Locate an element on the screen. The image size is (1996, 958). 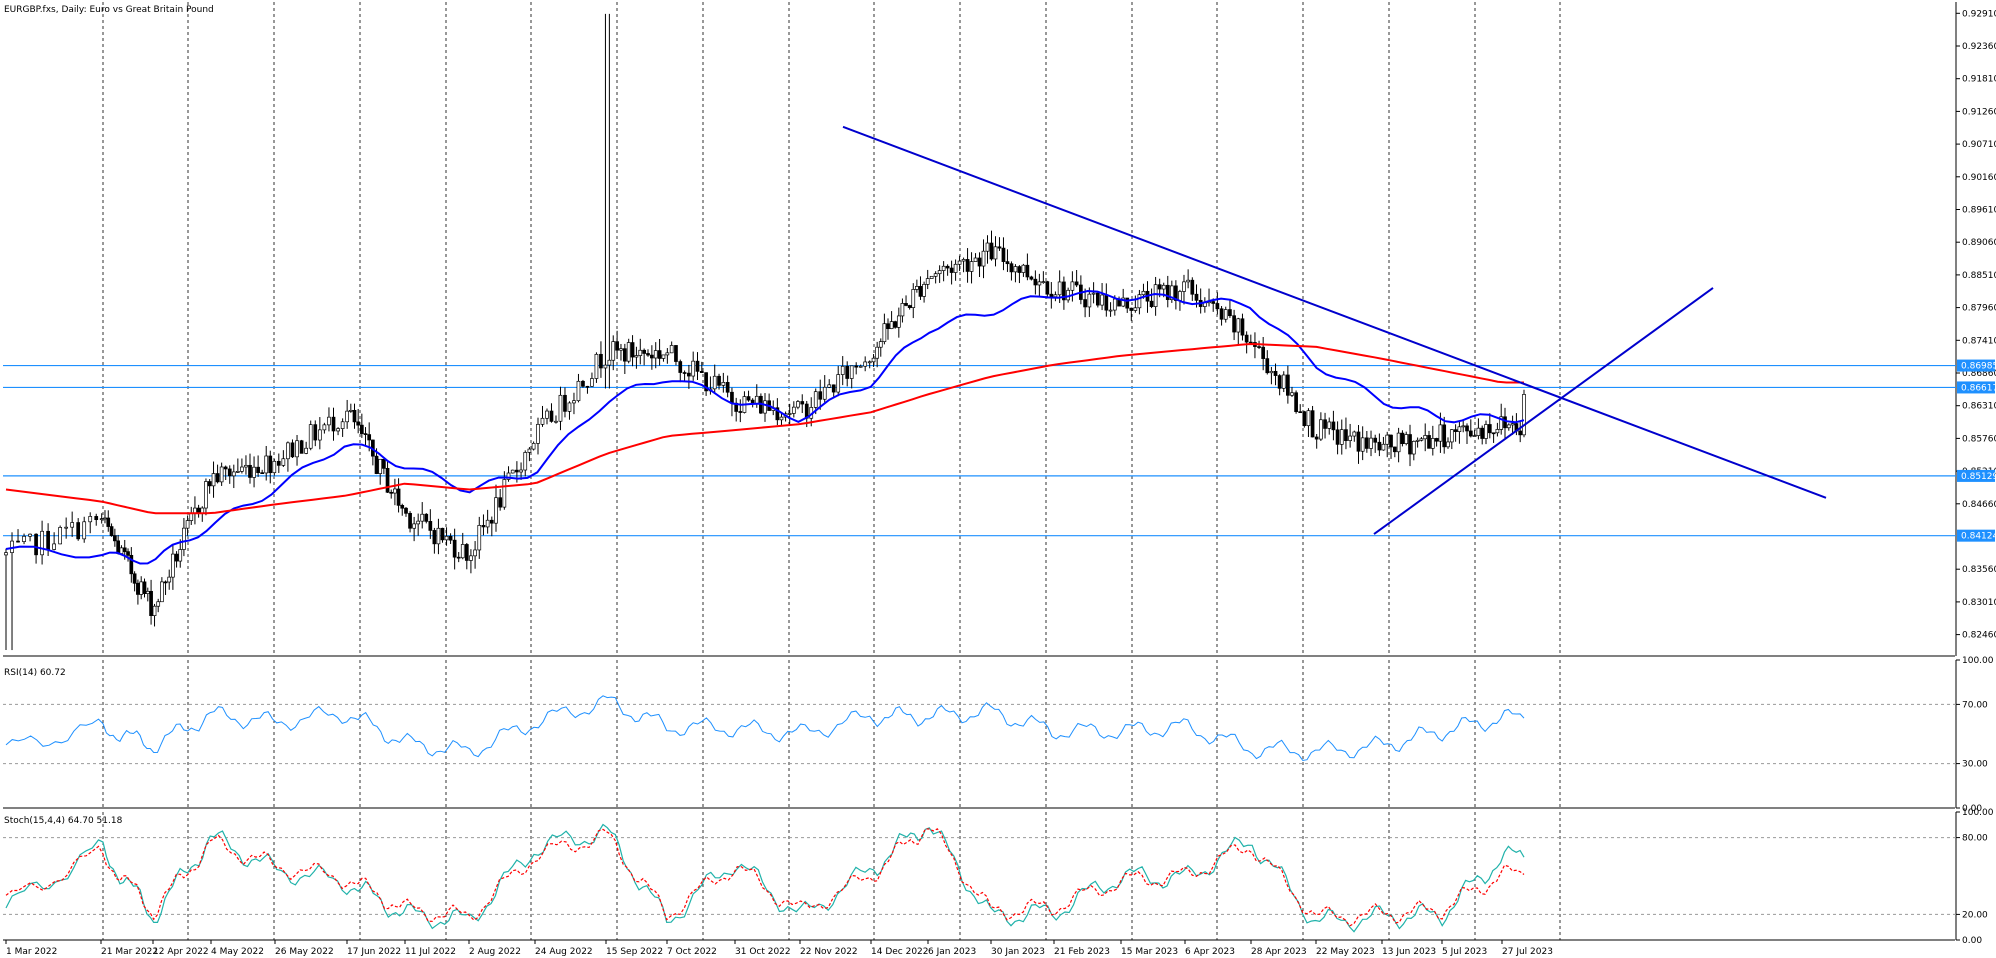
stoch-tick-label: 80.00 is located at coordinates (1975, 839).